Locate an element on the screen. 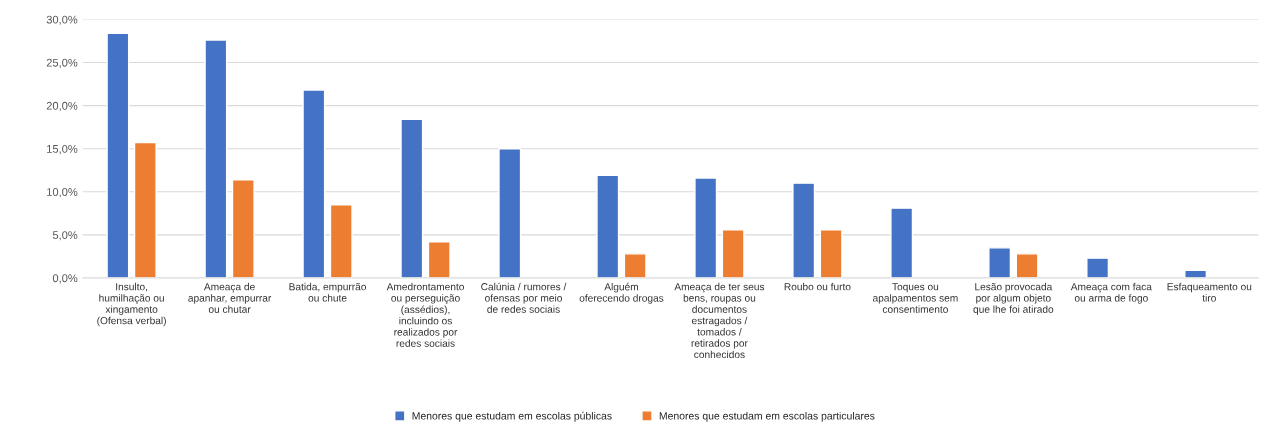 Image resolution: width=1271 pixels, height=431 pixels. x-tick-label: Toques ou apalpamentos sem consentimento is located at coordinates (915, 298).